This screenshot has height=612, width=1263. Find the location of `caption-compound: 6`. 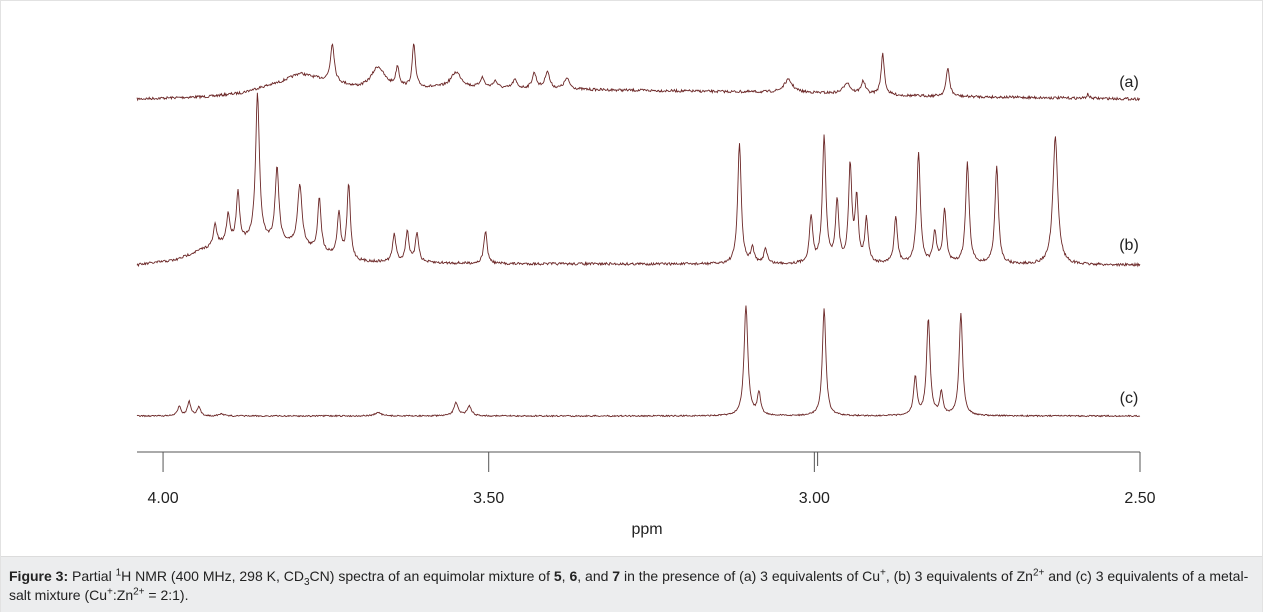

caption-compound: 6 is located at coordinates (573, 576).